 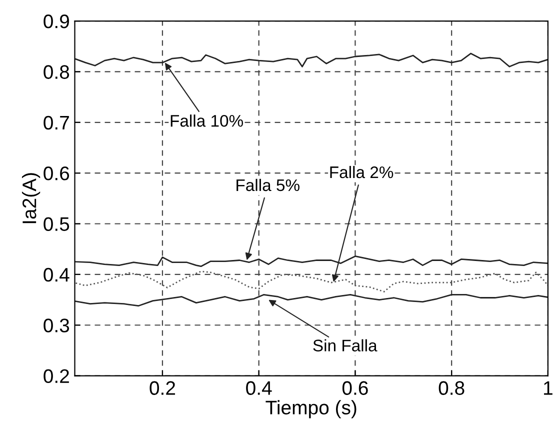 What do you see at coordinates (451, 388) in the screenshot?
I see `x-tick-label: 0.8` at bounding box center [451, 388].